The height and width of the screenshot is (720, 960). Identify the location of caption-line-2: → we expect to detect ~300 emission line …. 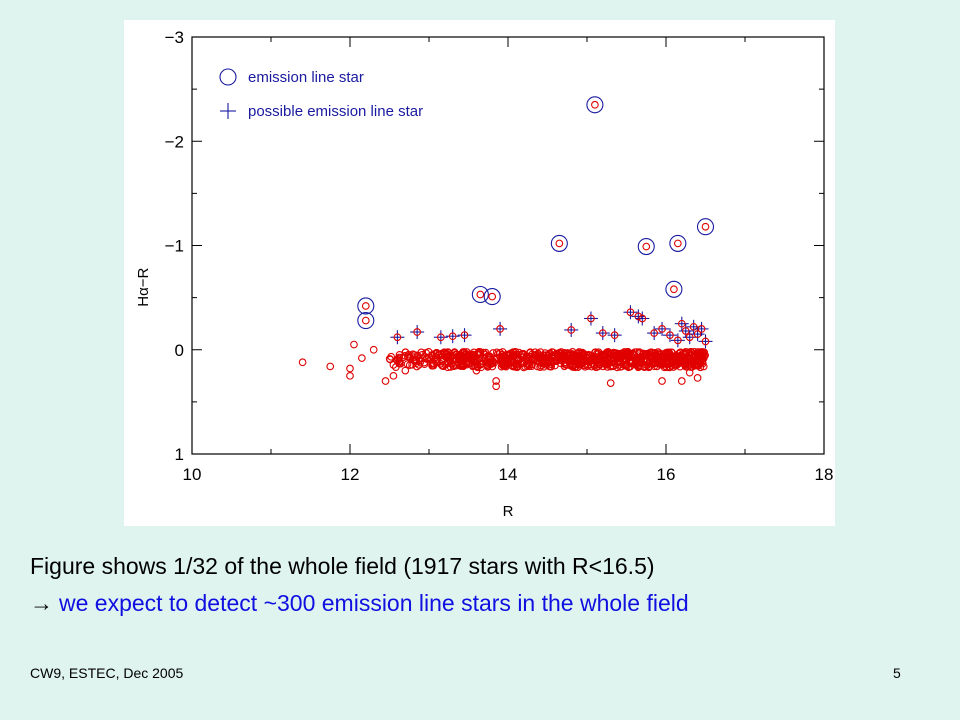
(359, 603).